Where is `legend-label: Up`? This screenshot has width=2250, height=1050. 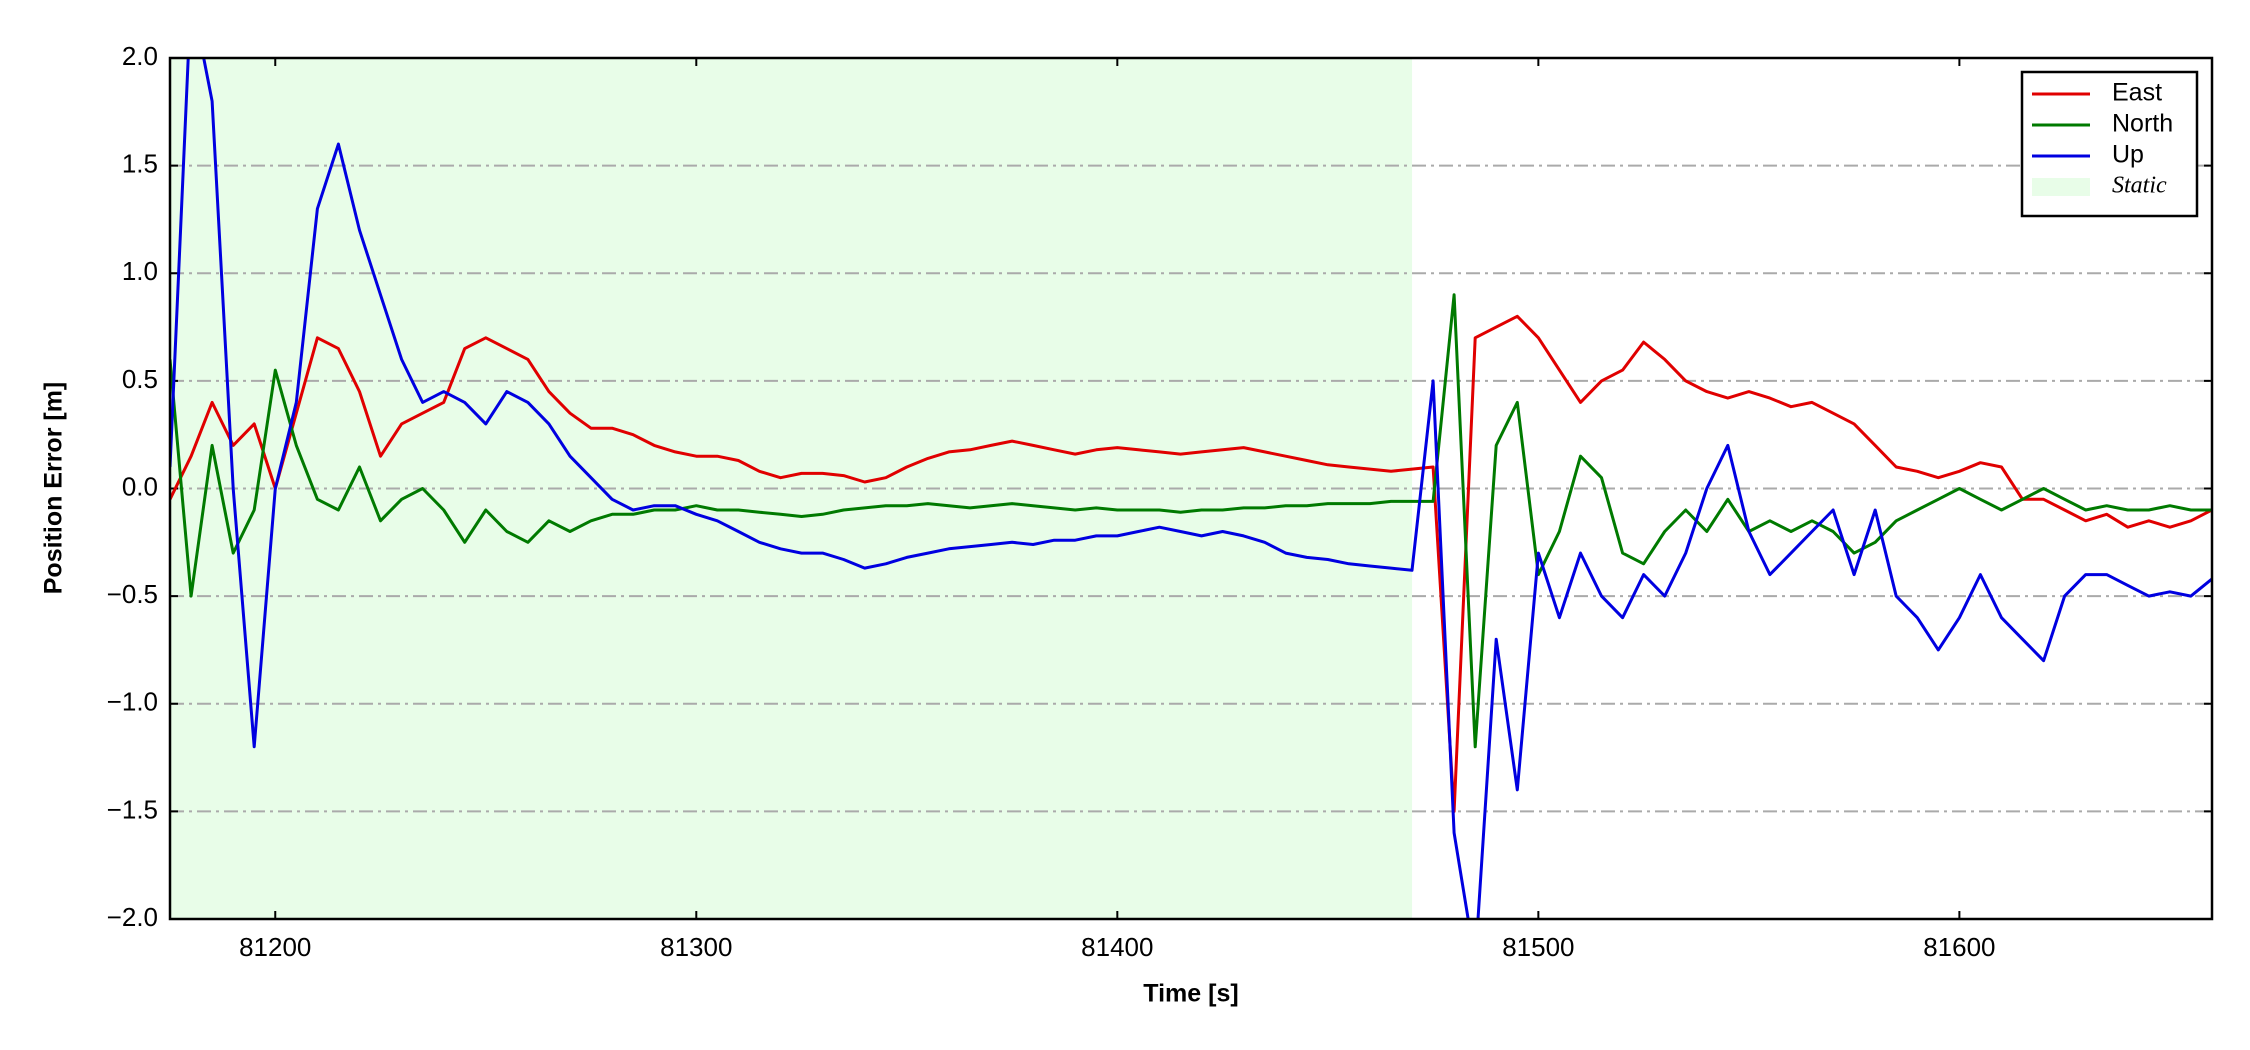 legend-label: Up is located at coordinates (2128, 155).